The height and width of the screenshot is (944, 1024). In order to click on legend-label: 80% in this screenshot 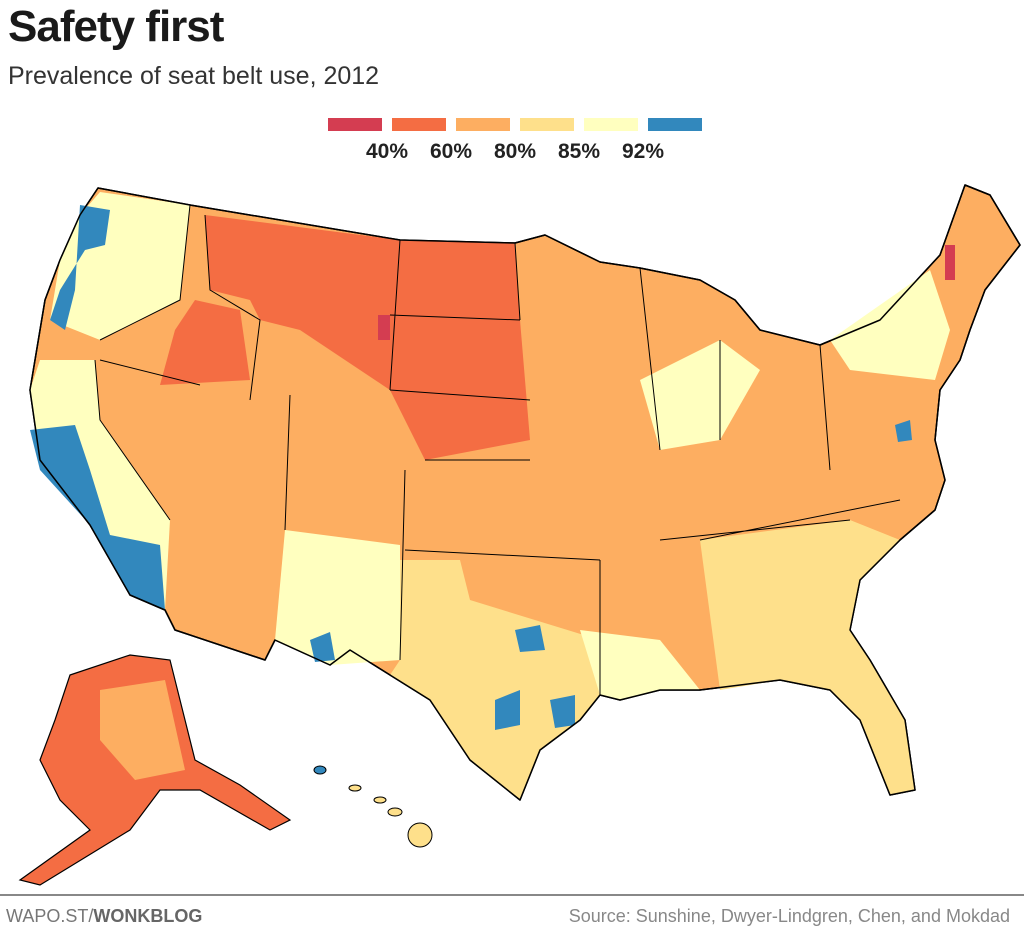, I will do `click(515, 151)`.